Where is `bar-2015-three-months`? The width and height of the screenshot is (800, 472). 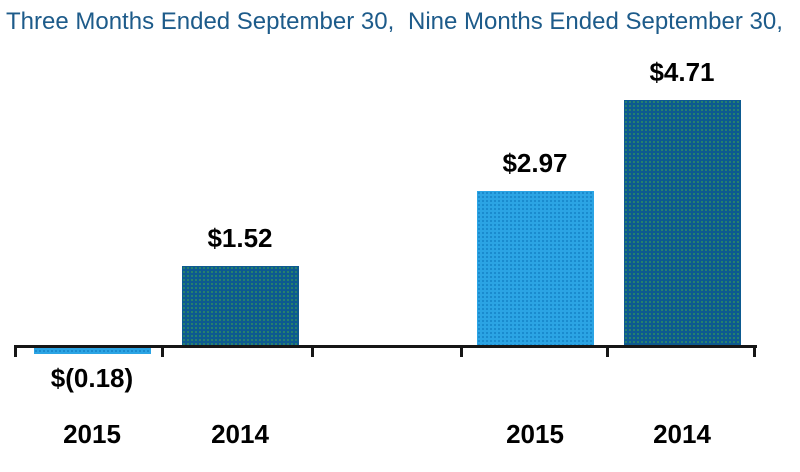
bar-2015-three-months is located at coordinates (92, 349).